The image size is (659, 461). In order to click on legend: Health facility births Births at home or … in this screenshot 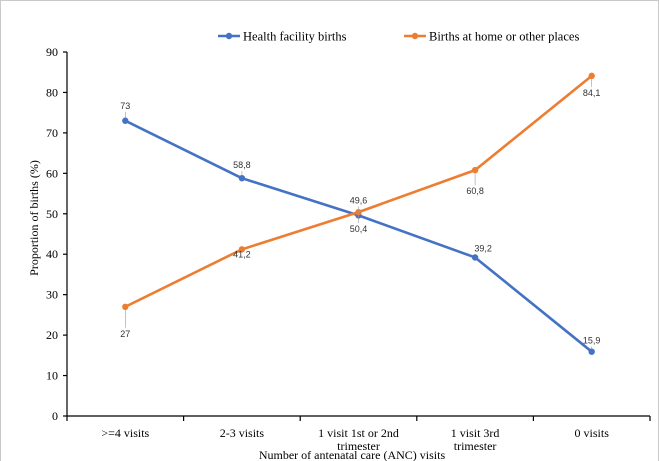, I will do `click(398, 37)`.